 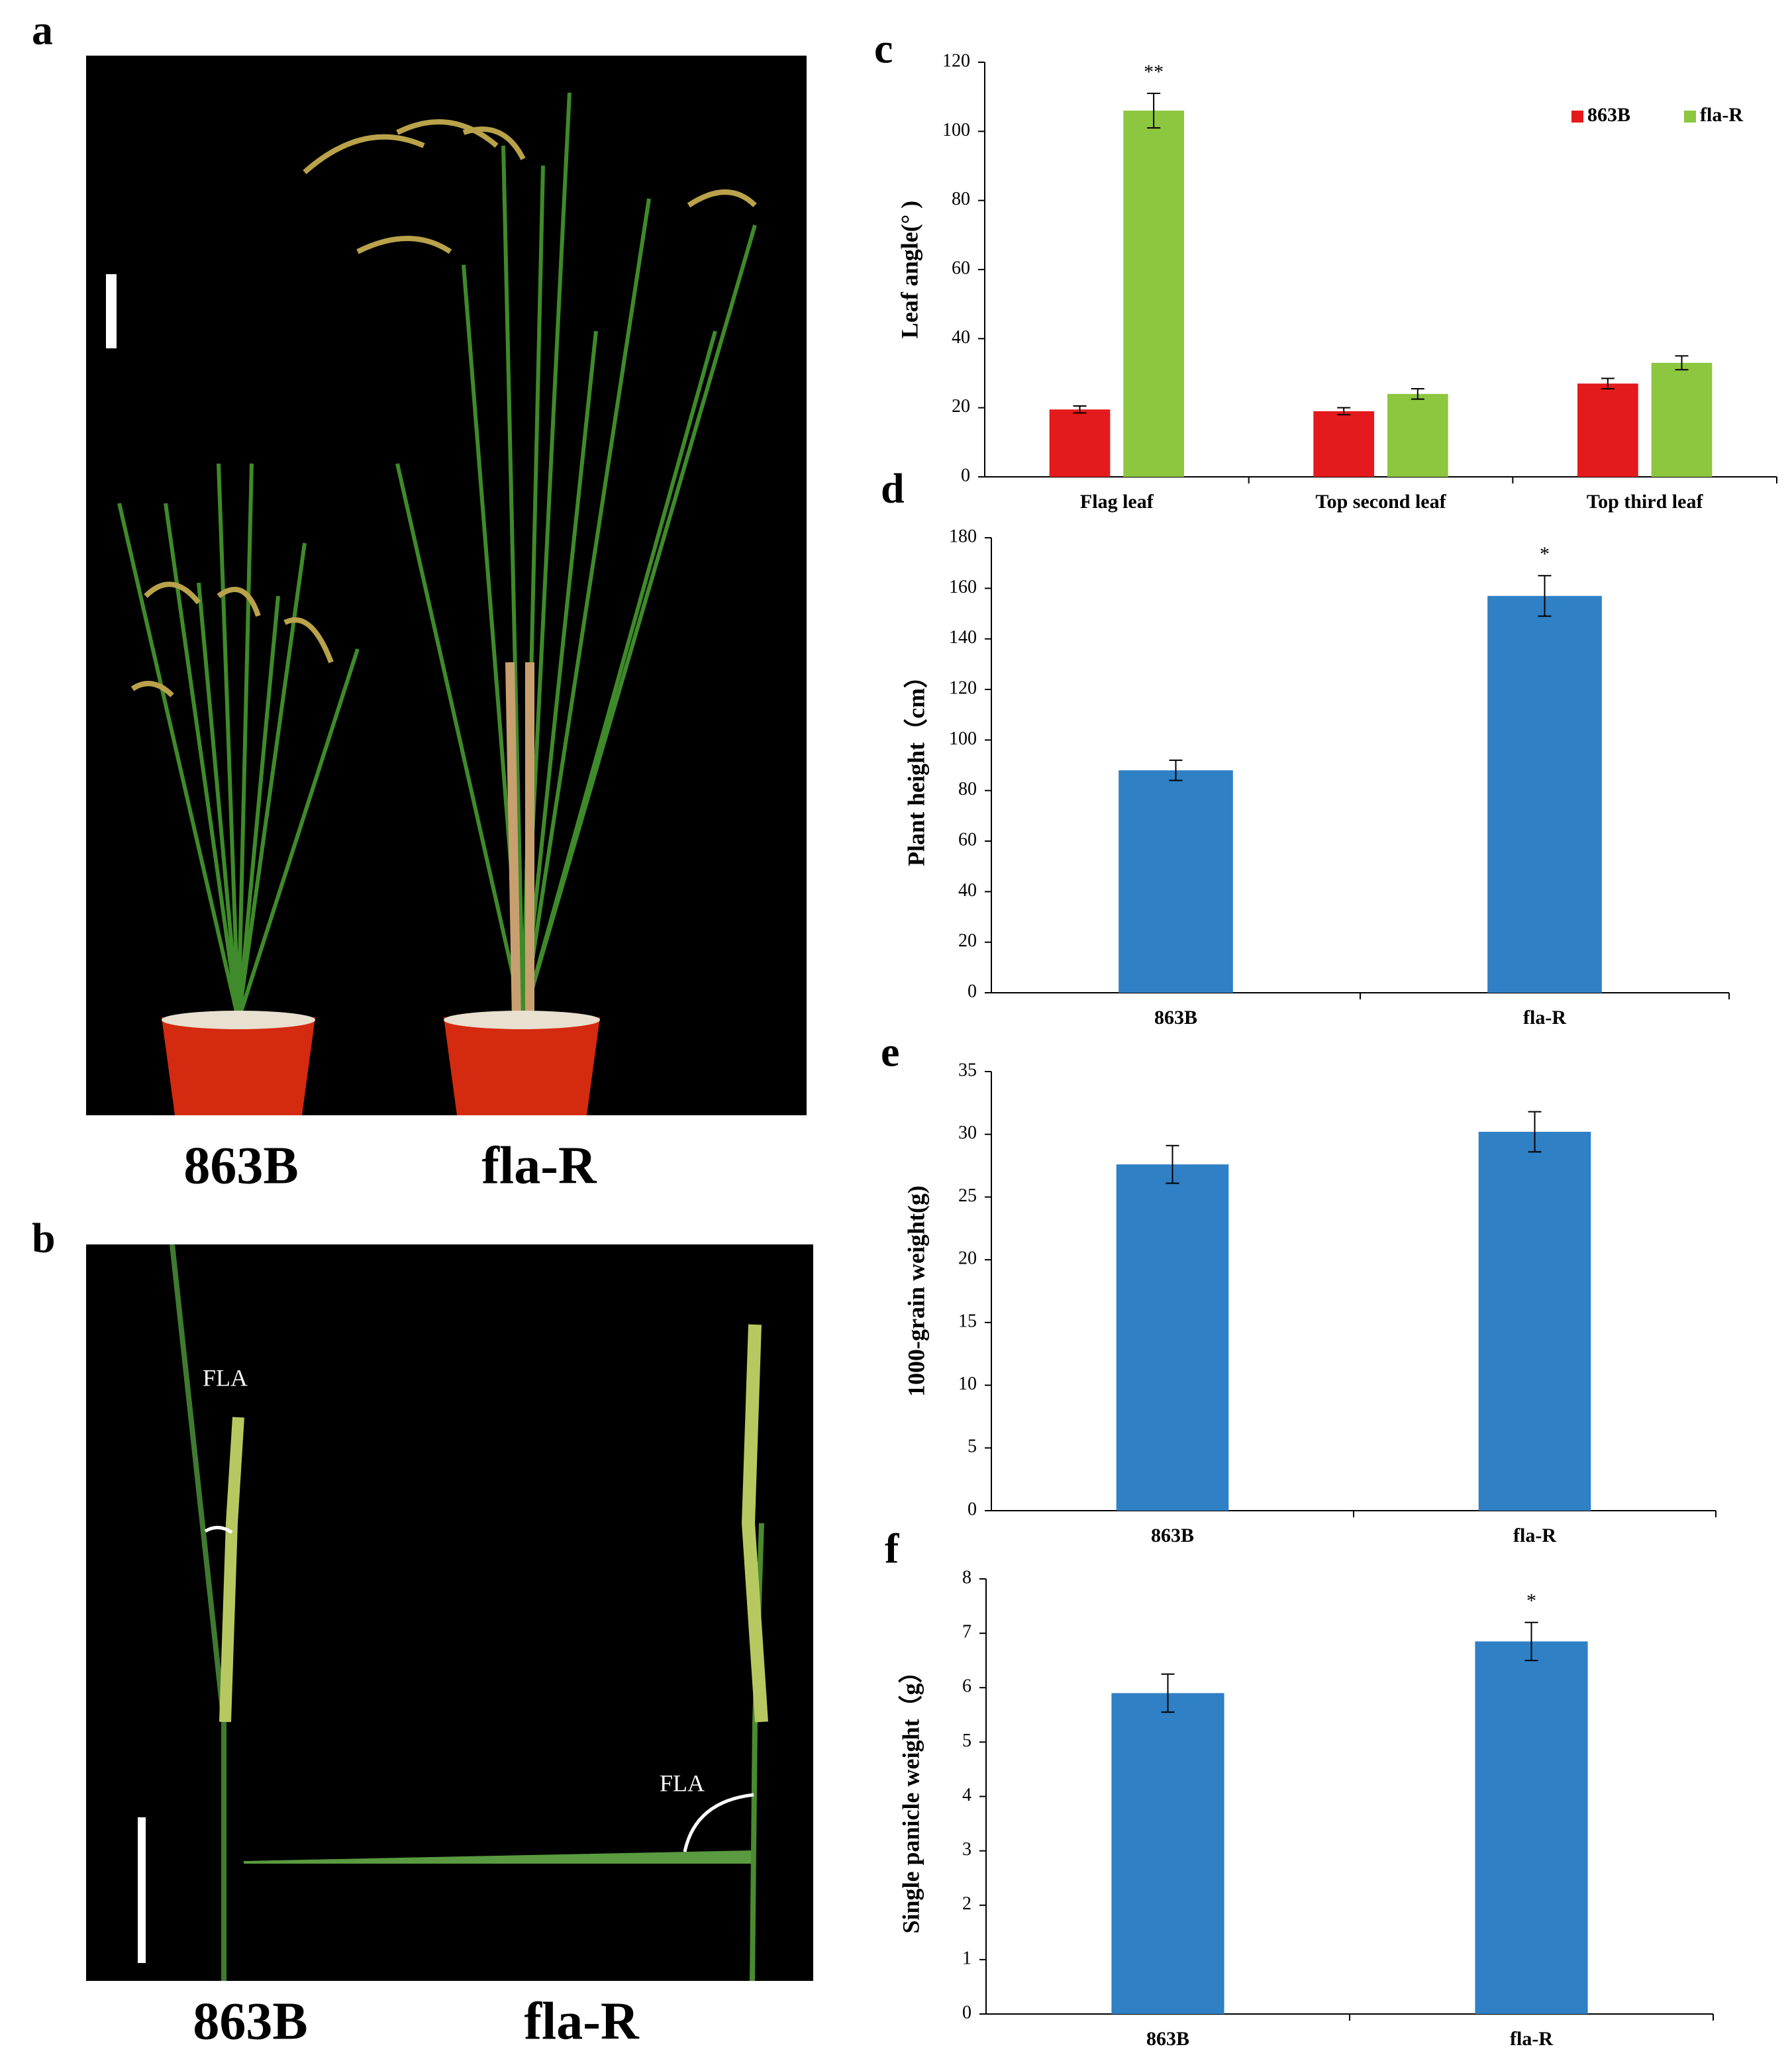 I want to click on y-tick-label: 160, so click(x=963, y=587).